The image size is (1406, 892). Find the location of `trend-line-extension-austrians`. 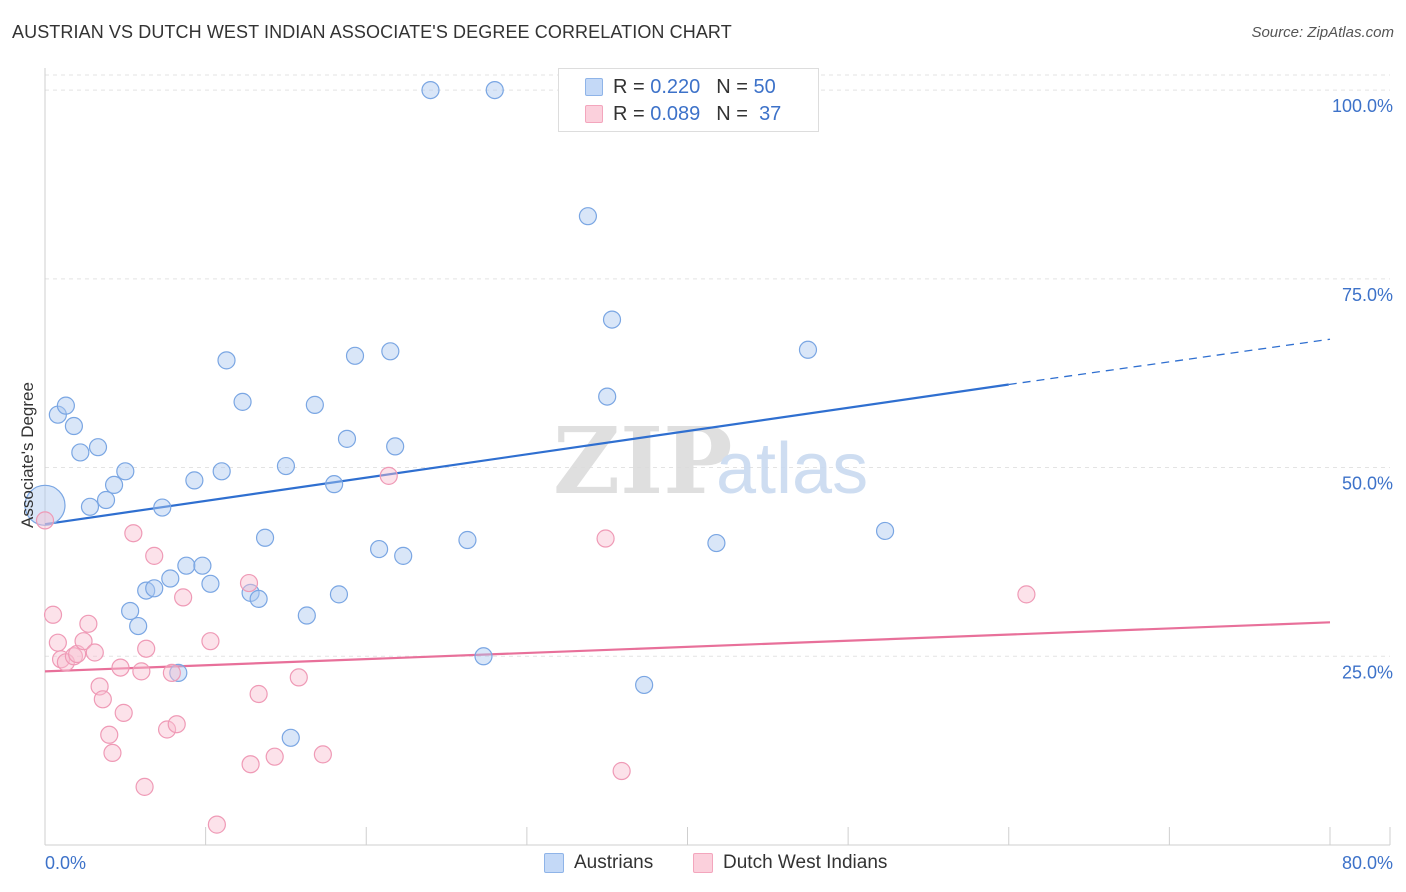

trend-line-extension-austrians is located at coordinates (1169, 362).